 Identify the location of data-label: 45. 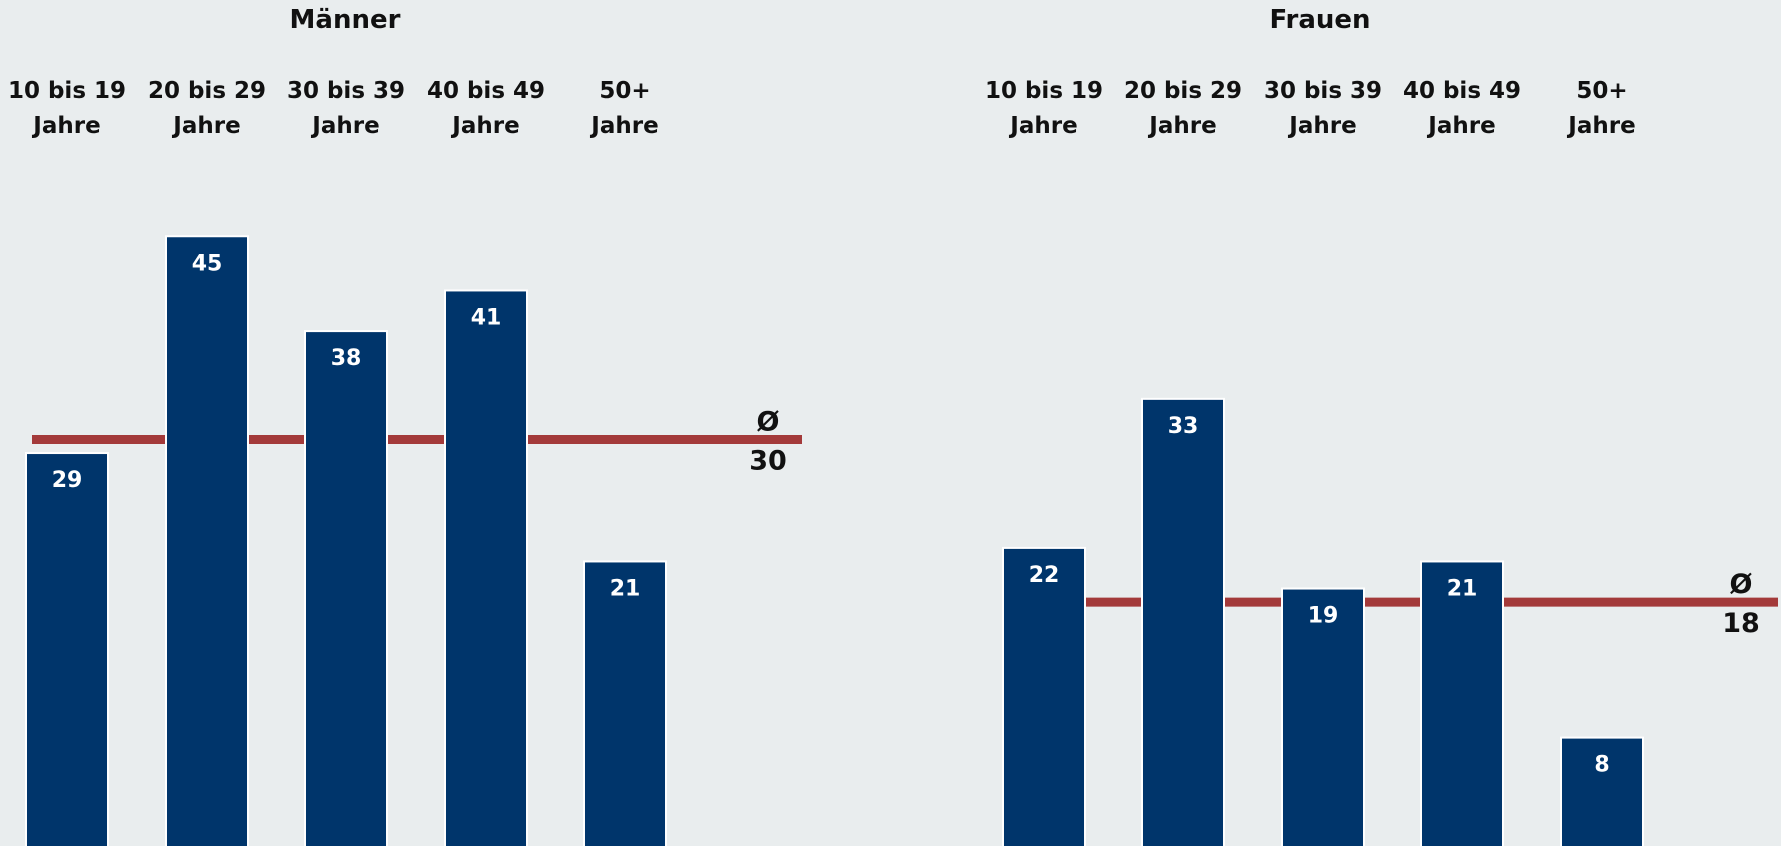
(207, 263).